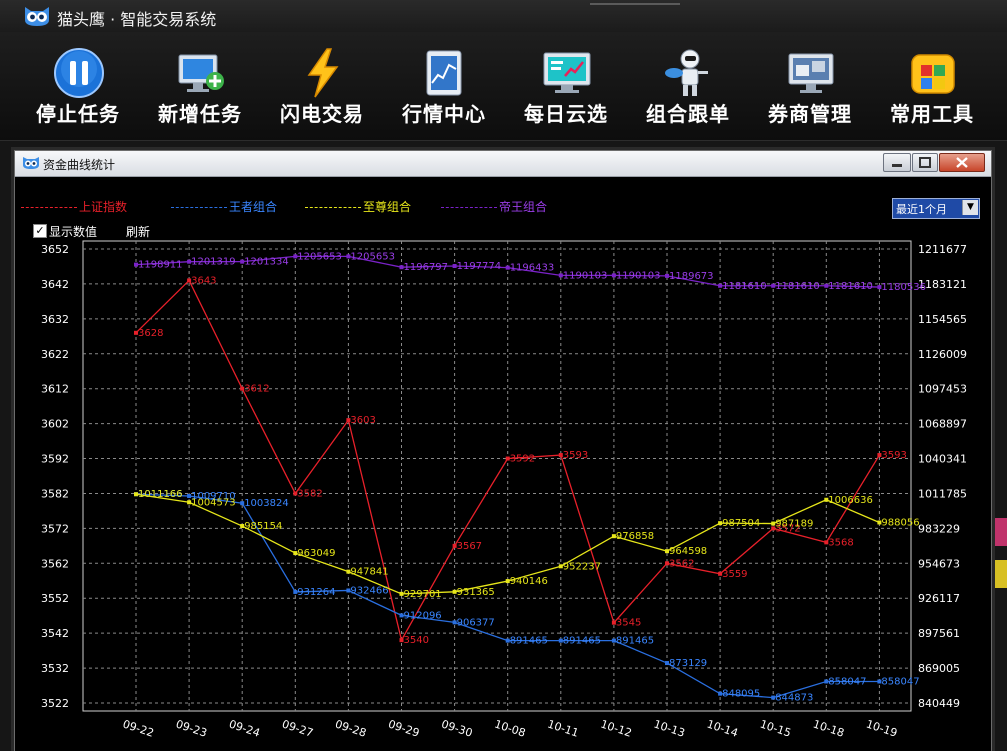 The width and height of the screenshot is (1007, 751). What do you see at coordinates (585, 275) in the screenshot?
I see `data-label: 1190103` at bounding box center [585, 275].